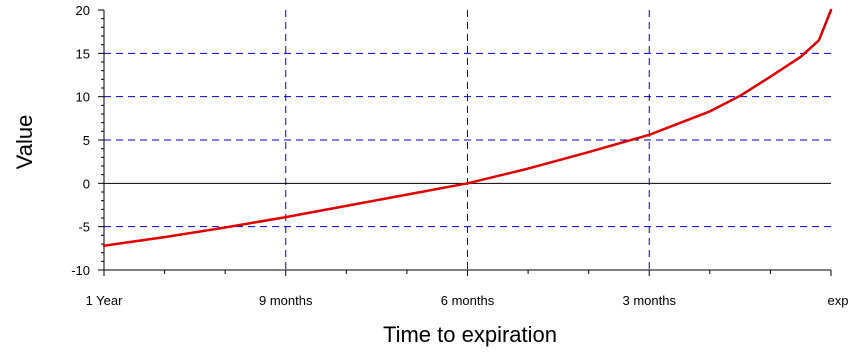 Image resolution: width=854 pixels, height=354 pixels. I want to click on y-tick-label: 15, so click(83, 53).